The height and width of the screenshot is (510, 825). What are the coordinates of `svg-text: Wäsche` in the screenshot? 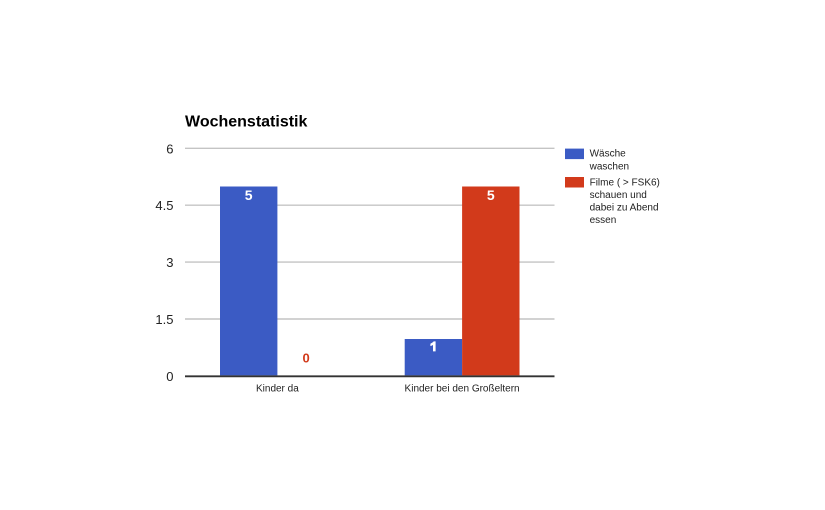 It's located at (608, 154).